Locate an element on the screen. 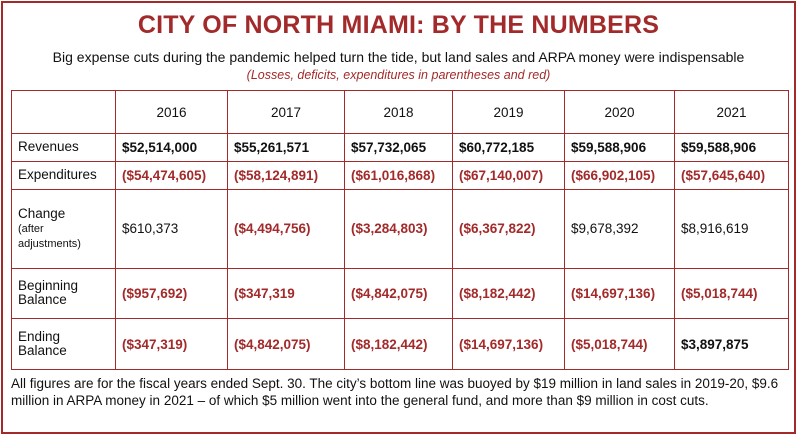 The width and height of the screenshot is (801, 439). value-cell: ($4,494,756) is located at coordinates (286, 228).